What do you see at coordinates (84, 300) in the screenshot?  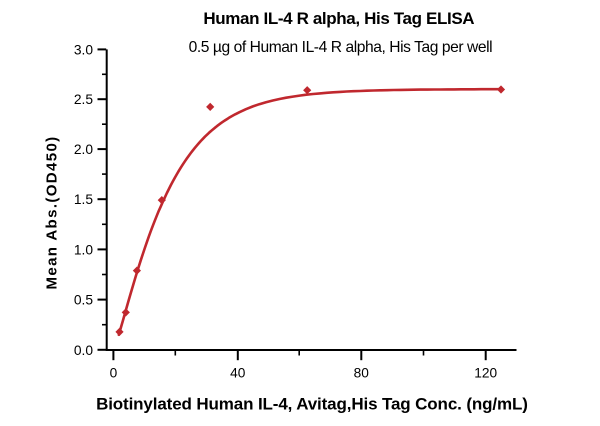 I see `svg-text: 0.5` at bounding box center [84, 300].